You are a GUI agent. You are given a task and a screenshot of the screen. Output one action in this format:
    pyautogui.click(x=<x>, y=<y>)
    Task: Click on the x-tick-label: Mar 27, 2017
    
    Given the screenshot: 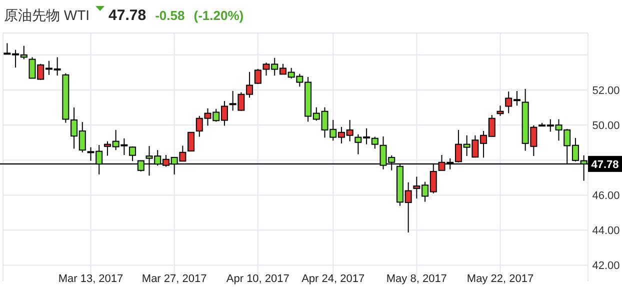 What is the action you would take?
    pyautogui.click(x=174, y=279)
    